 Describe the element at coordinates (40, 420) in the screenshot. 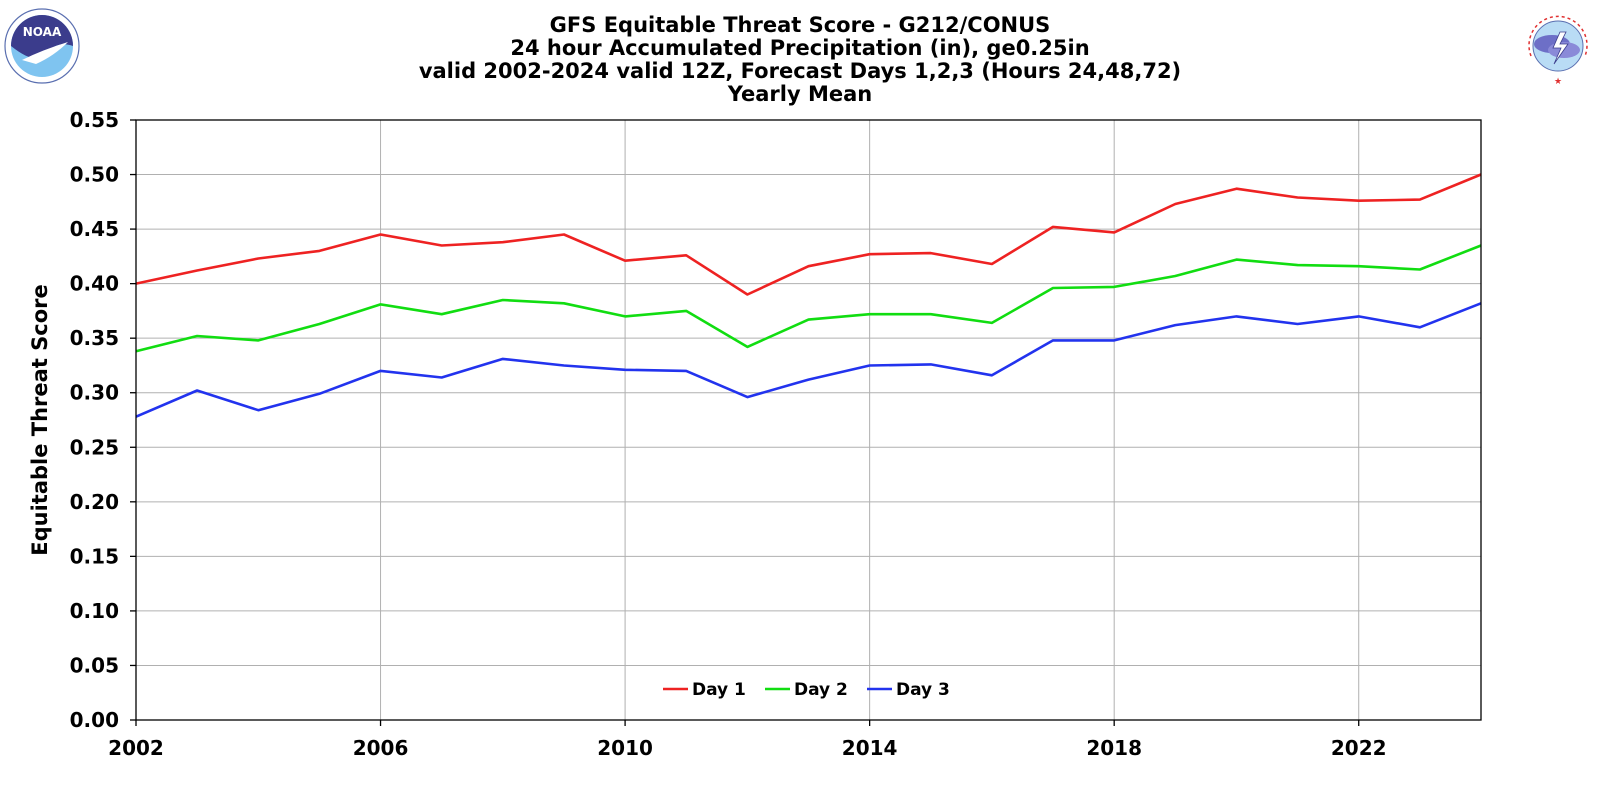

I see `y-axis-label: Equitable Threat Score` at that location.